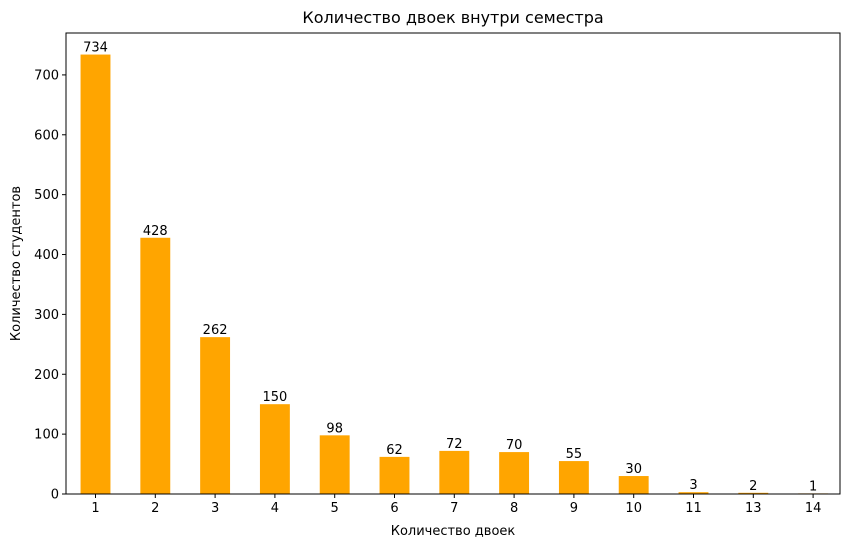 Image resolution: width=850 pixels, height=551 pixels. Describe the element at coordinates (452, 17) in the screenshot. I see `chart-title: Количество двоек внутри семестра` at that location.